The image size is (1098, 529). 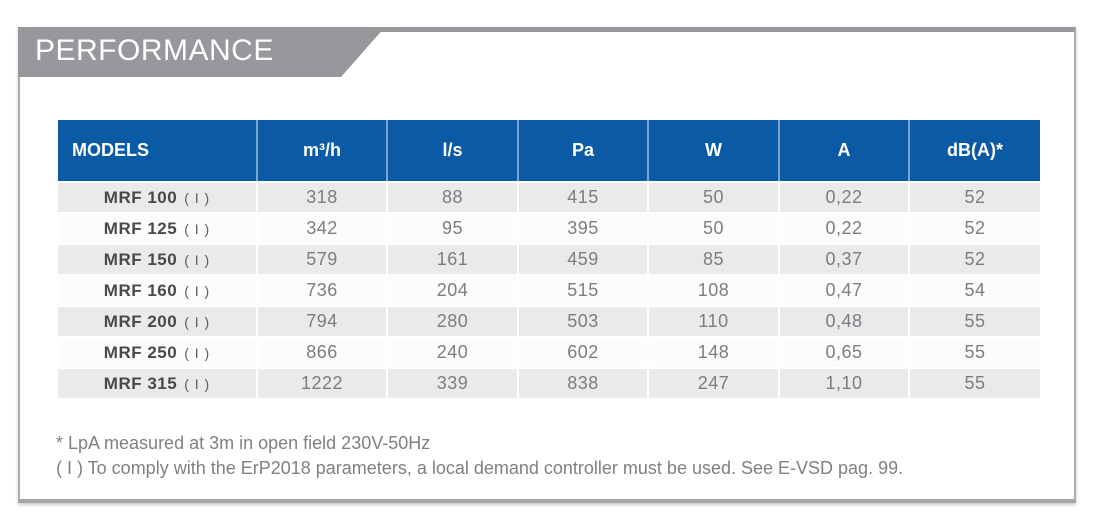 I want to click on model-cell: MRF 315 ( I ), so click(x=157, y=384).